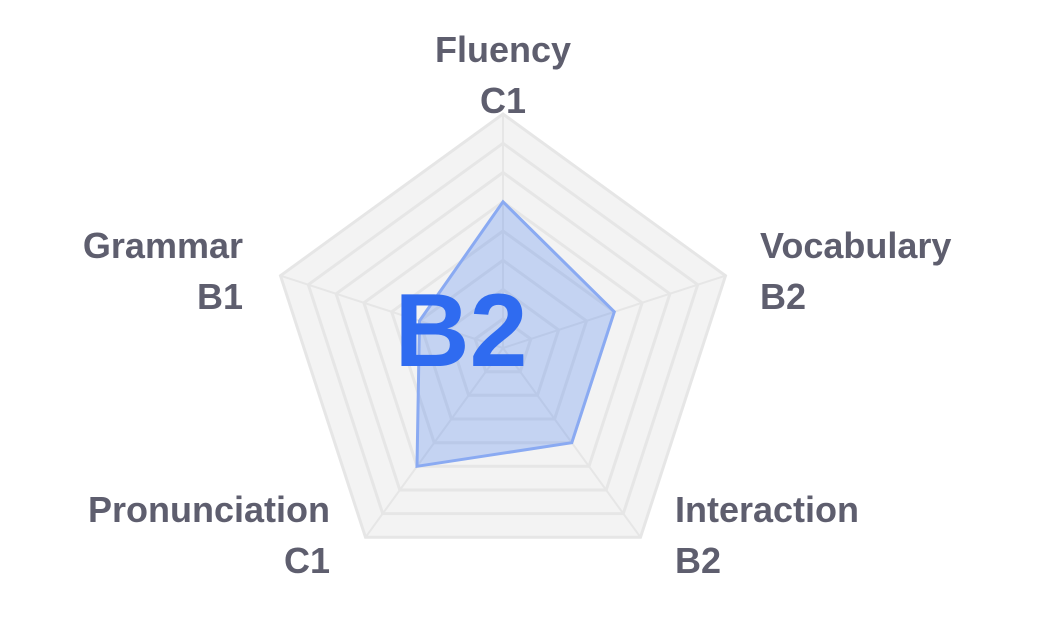 The image size is (1039, 636). I want to click on overall-level-label: B2, so click(461, 331).